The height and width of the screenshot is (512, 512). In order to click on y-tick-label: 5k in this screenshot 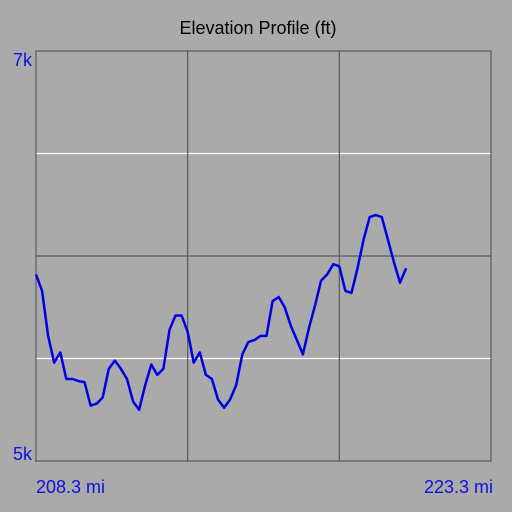, I will do `click(23, 454)`.